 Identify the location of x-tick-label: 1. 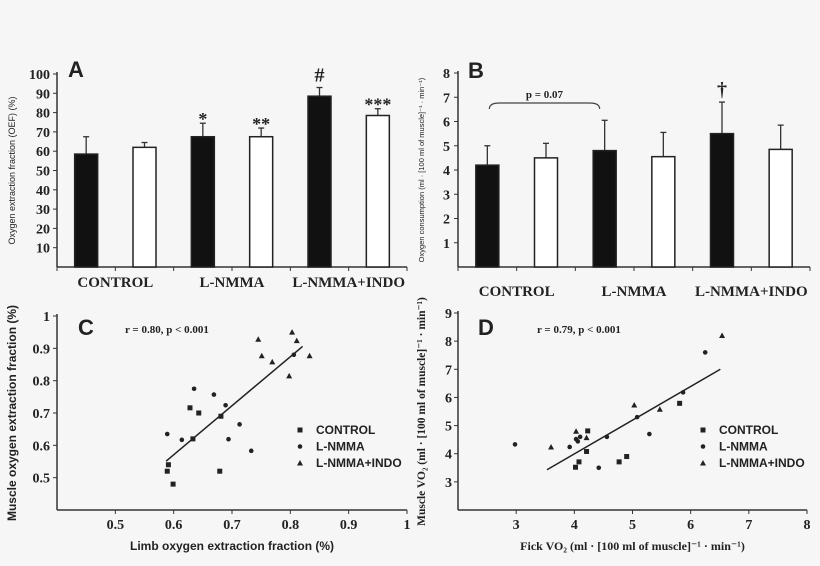
(407, 525).